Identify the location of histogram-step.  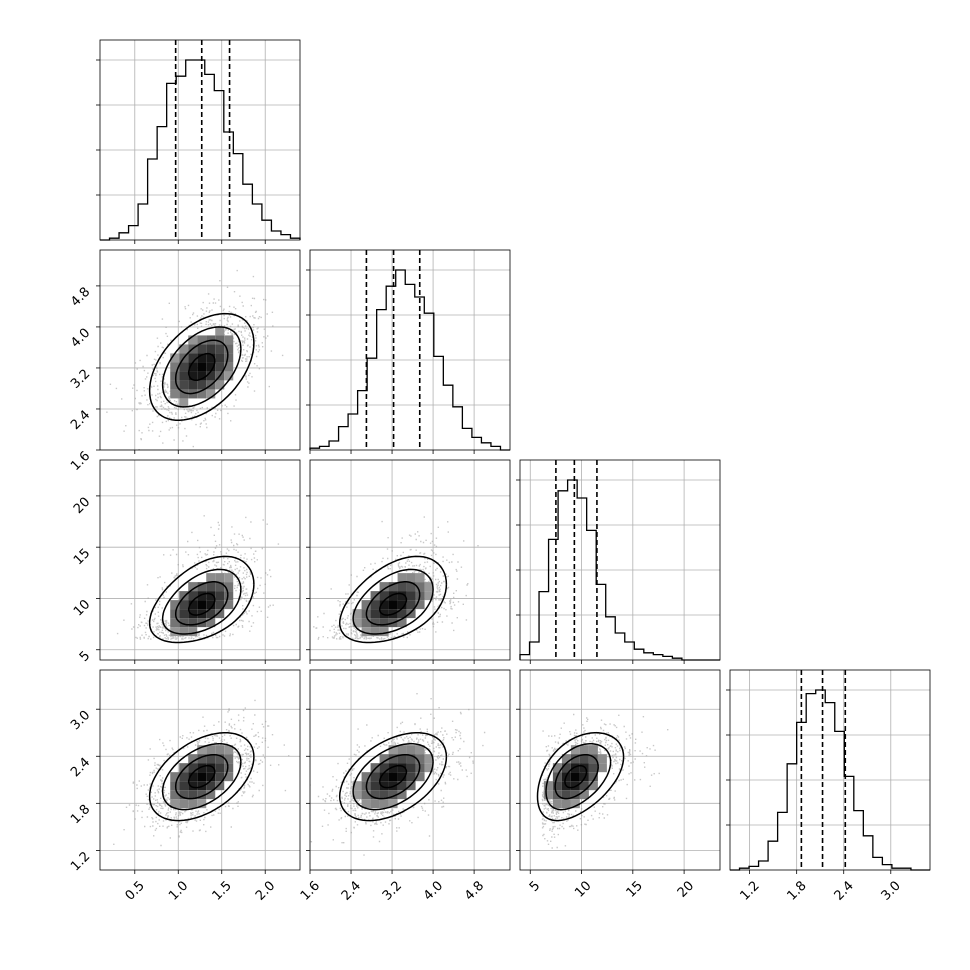
(830, 780).